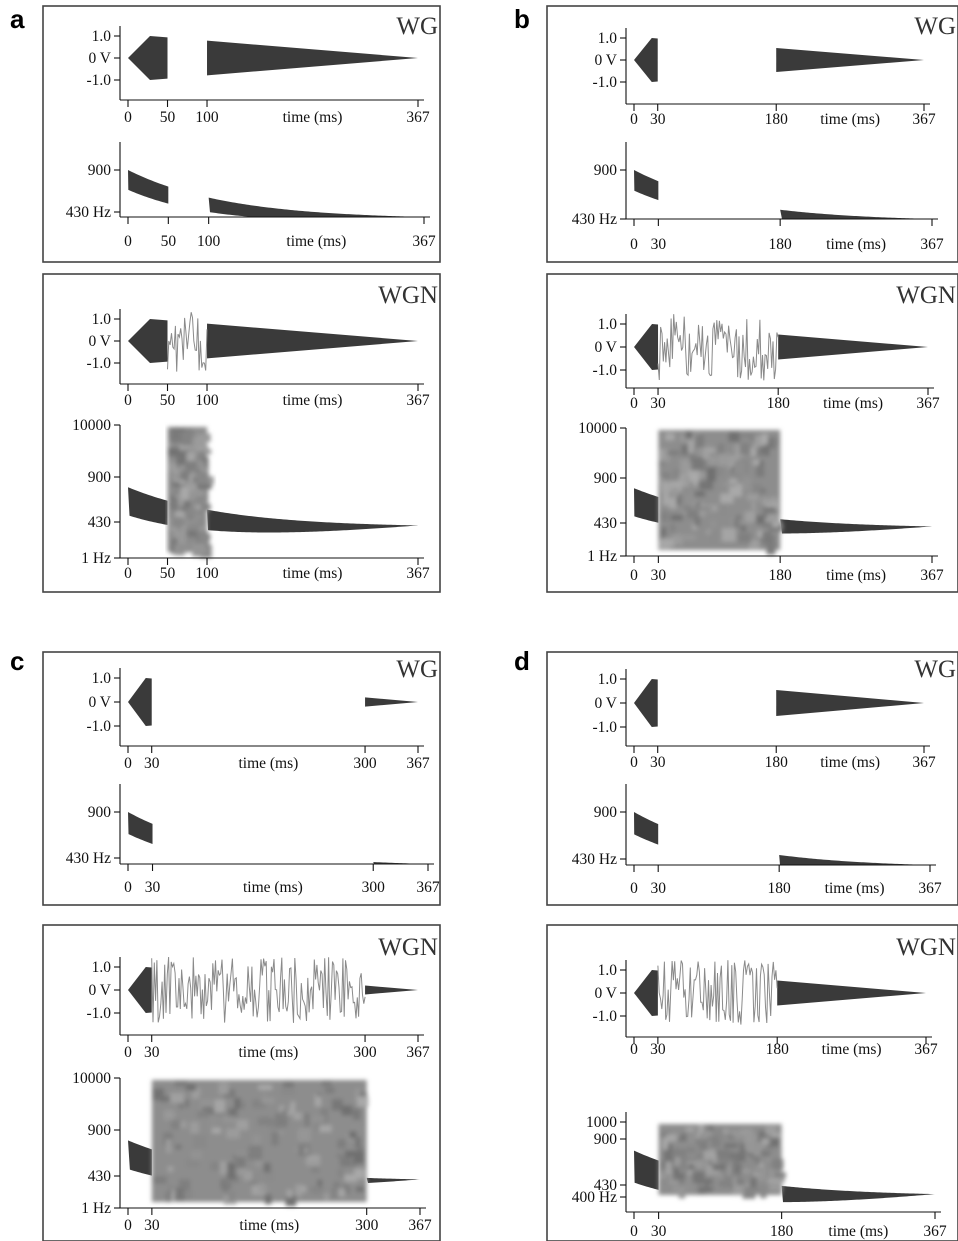  I want to click on noise-spectrum, so click(721, 492).